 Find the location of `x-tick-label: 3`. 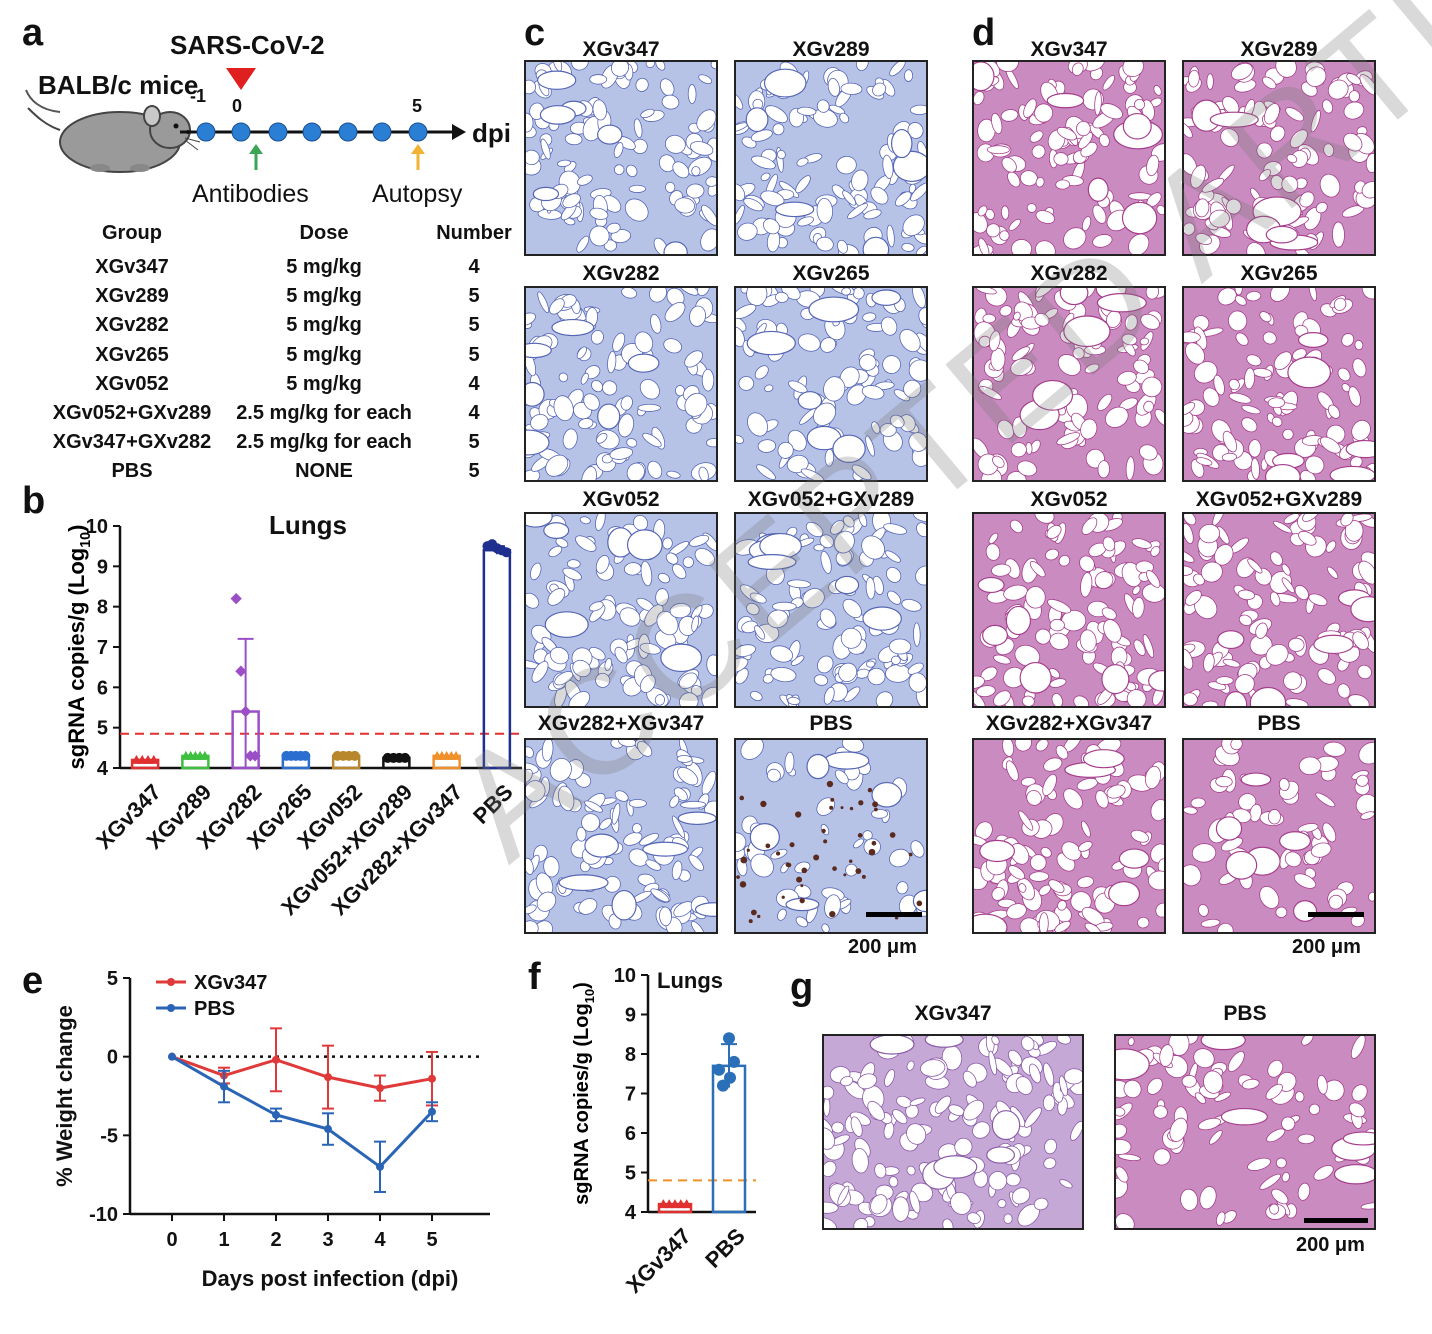

x-tick-label: 3 is located at coordinates (327, 1240).